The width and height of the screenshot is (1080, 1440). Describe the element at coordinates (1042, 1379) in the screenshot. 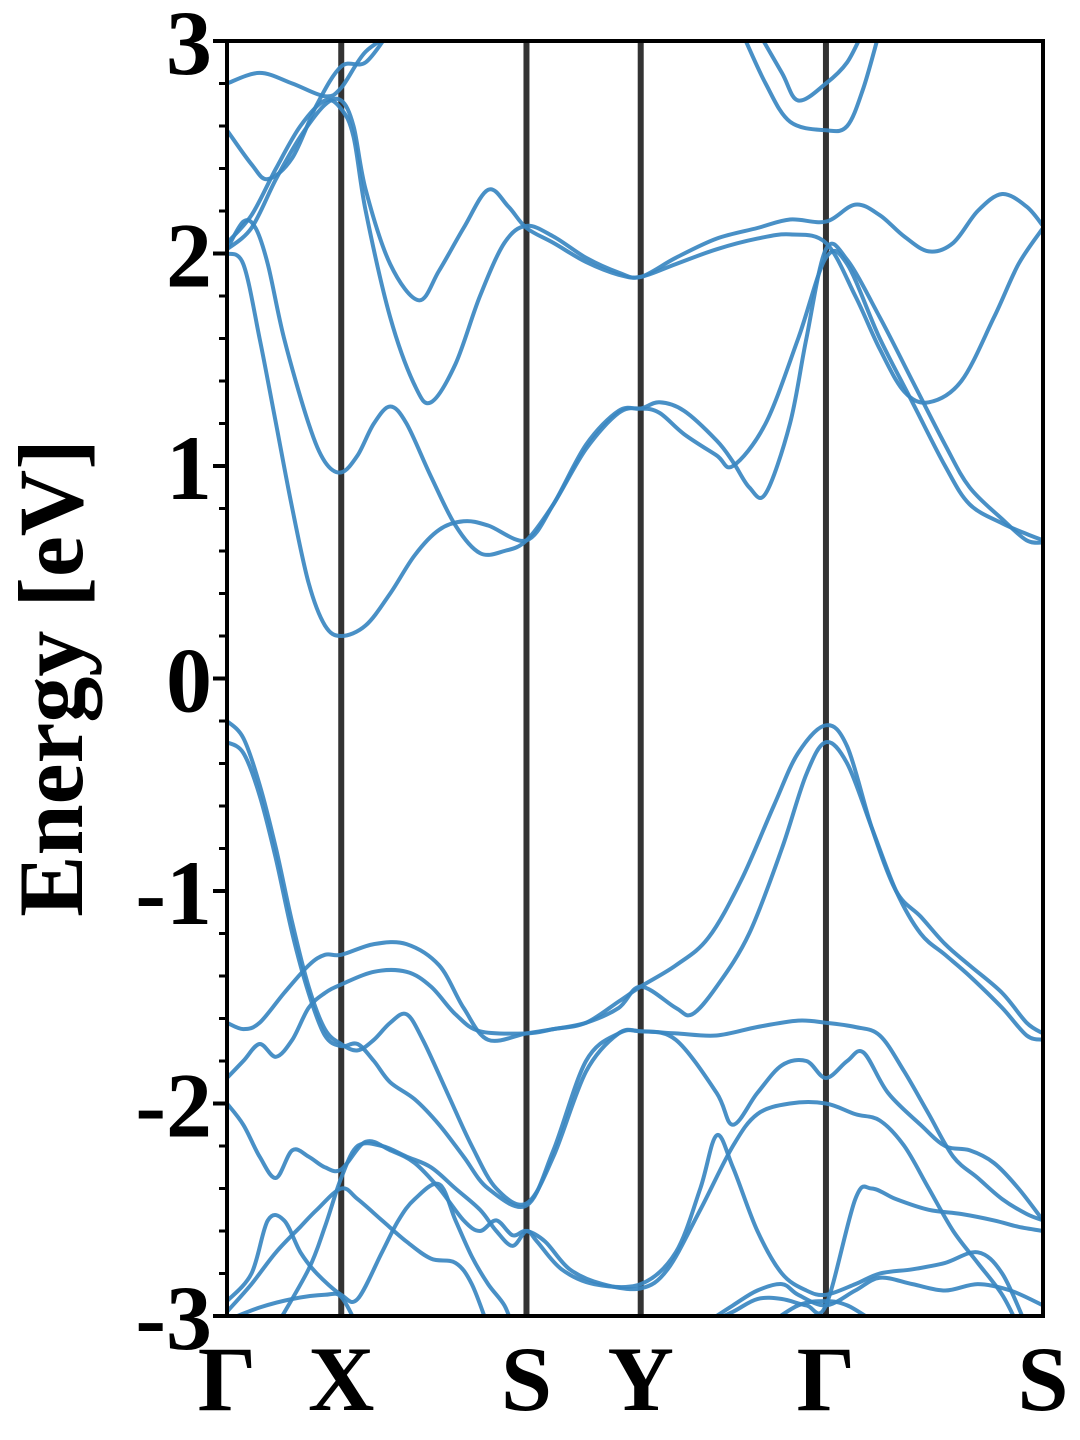

I see `x-tick-label-5: S` at that location.